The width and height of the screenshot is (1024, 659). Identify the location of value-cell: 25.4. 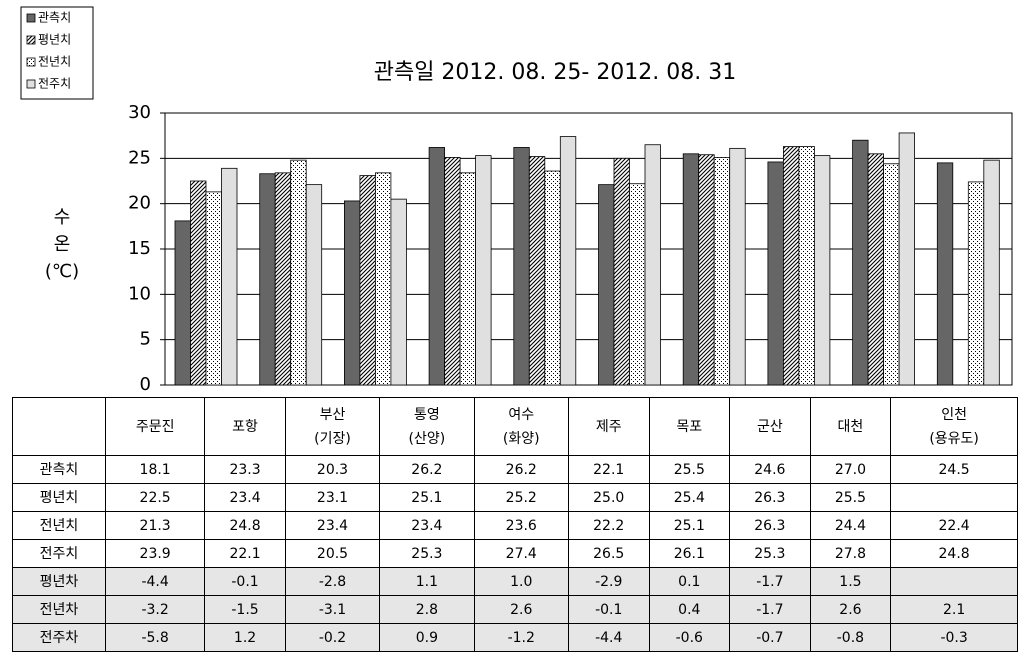
(689, 497).